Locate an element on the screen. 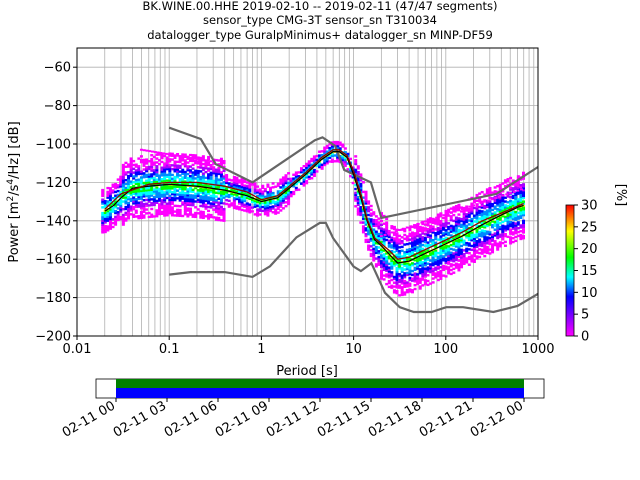  time-tick-label: 02-11 06 is located at coordinates (191, 419).